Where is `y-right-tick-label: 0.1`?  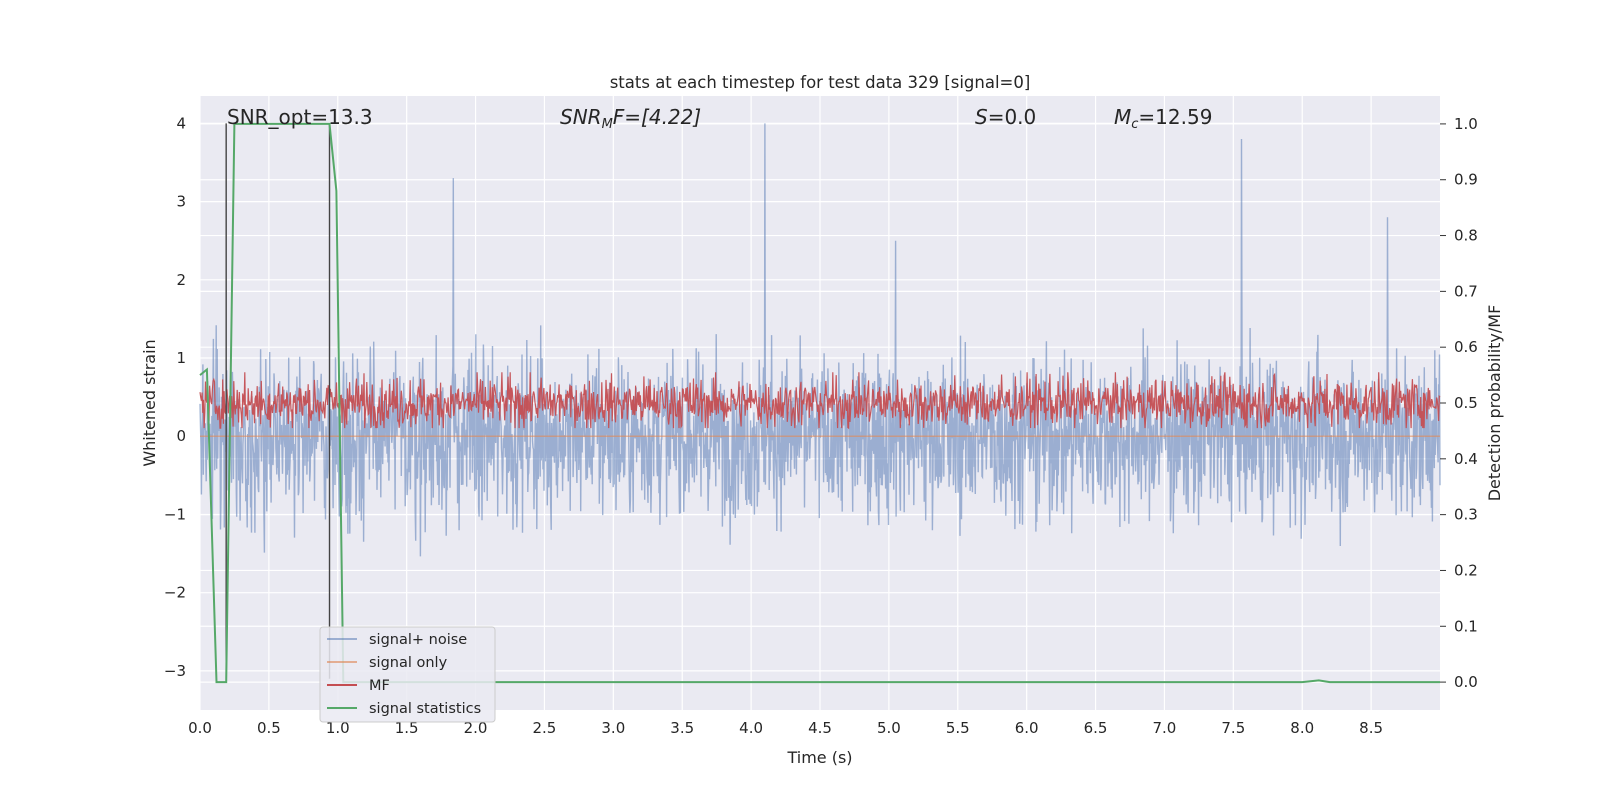
y-right-tick-label: 0.1 is located at coordinates (1466, 626).